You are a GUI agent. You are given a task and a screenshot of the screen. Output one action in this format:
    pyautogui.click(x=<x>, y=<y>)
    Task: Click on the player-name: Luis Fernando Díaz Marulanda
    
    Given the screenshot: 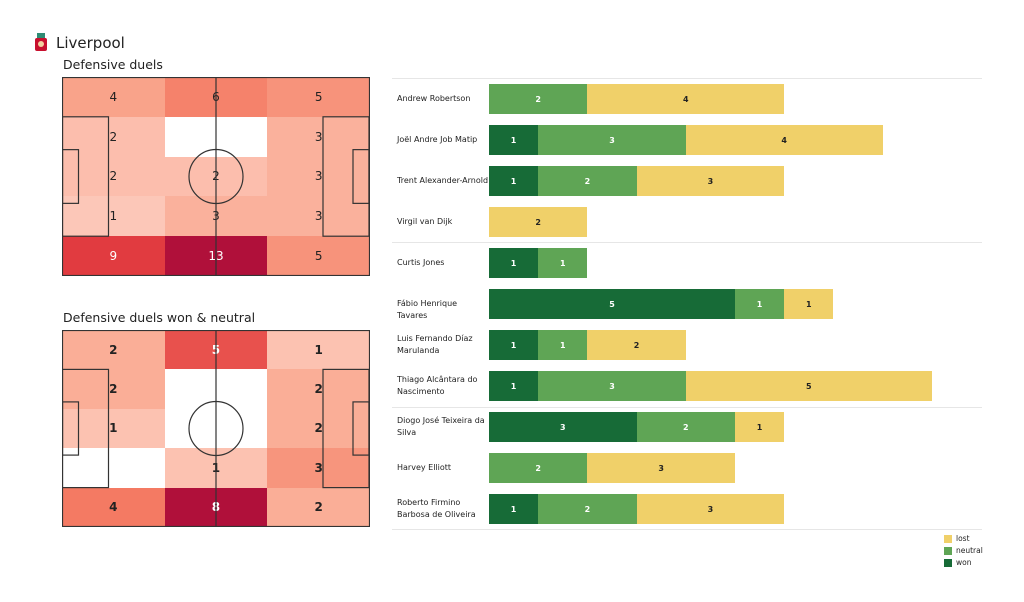 What is the action you would take?
    pyautogui.click(x=435, y=344)
    